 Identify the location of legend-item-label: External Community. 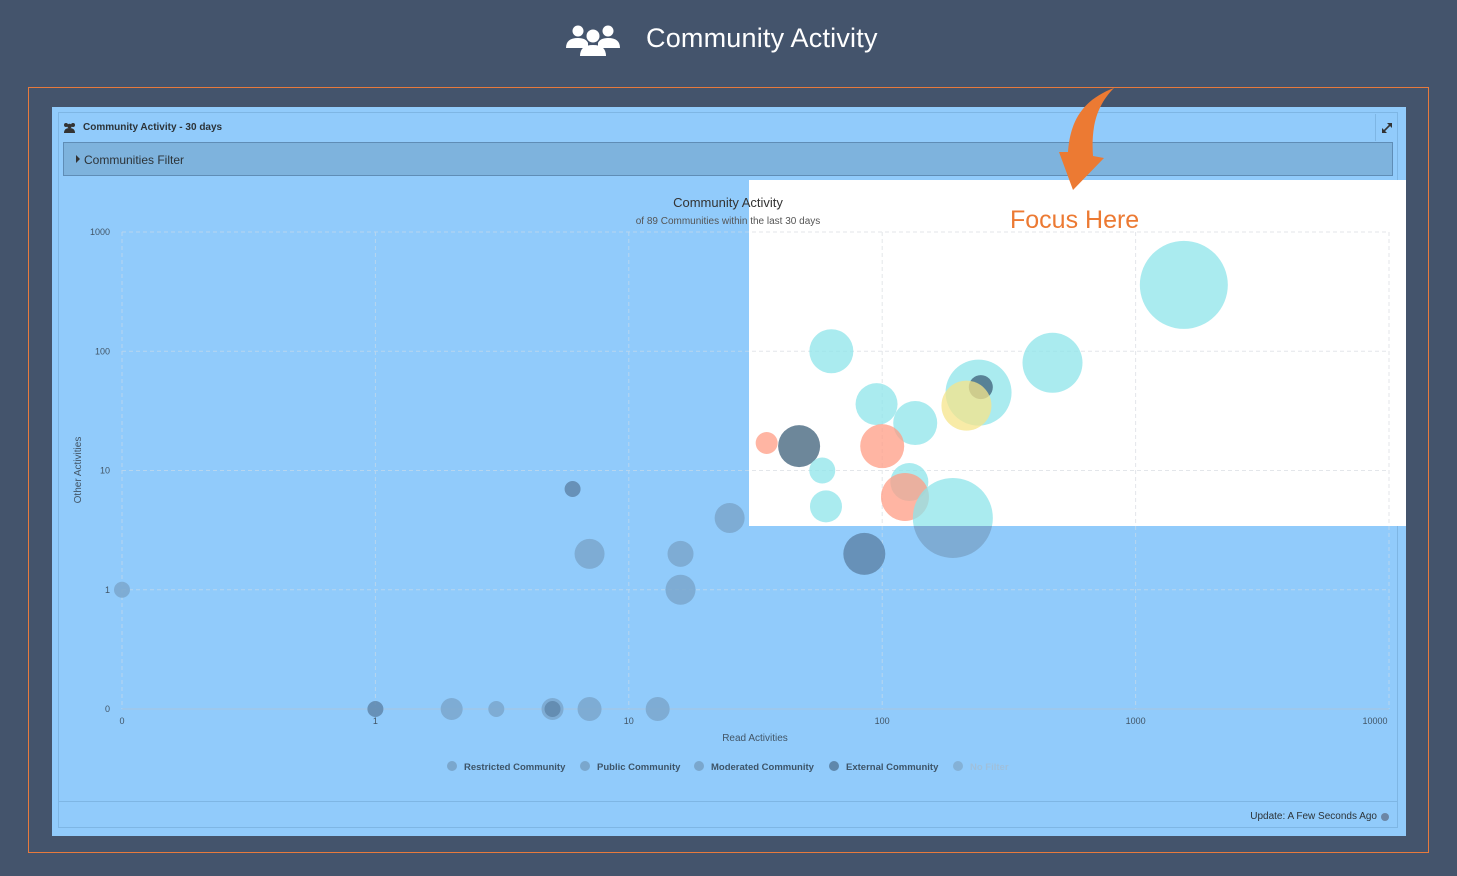
(892, 767).